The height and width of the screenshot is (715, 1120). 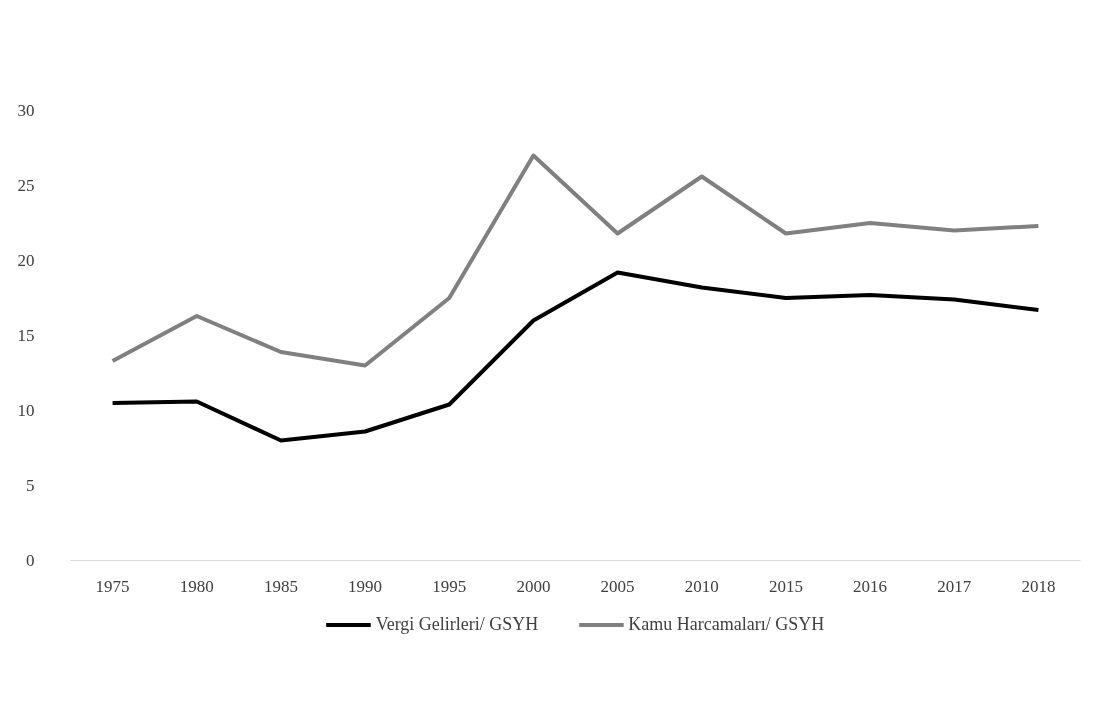 I want to click on x-tick-label: 1995, so click(x=449, y=586).